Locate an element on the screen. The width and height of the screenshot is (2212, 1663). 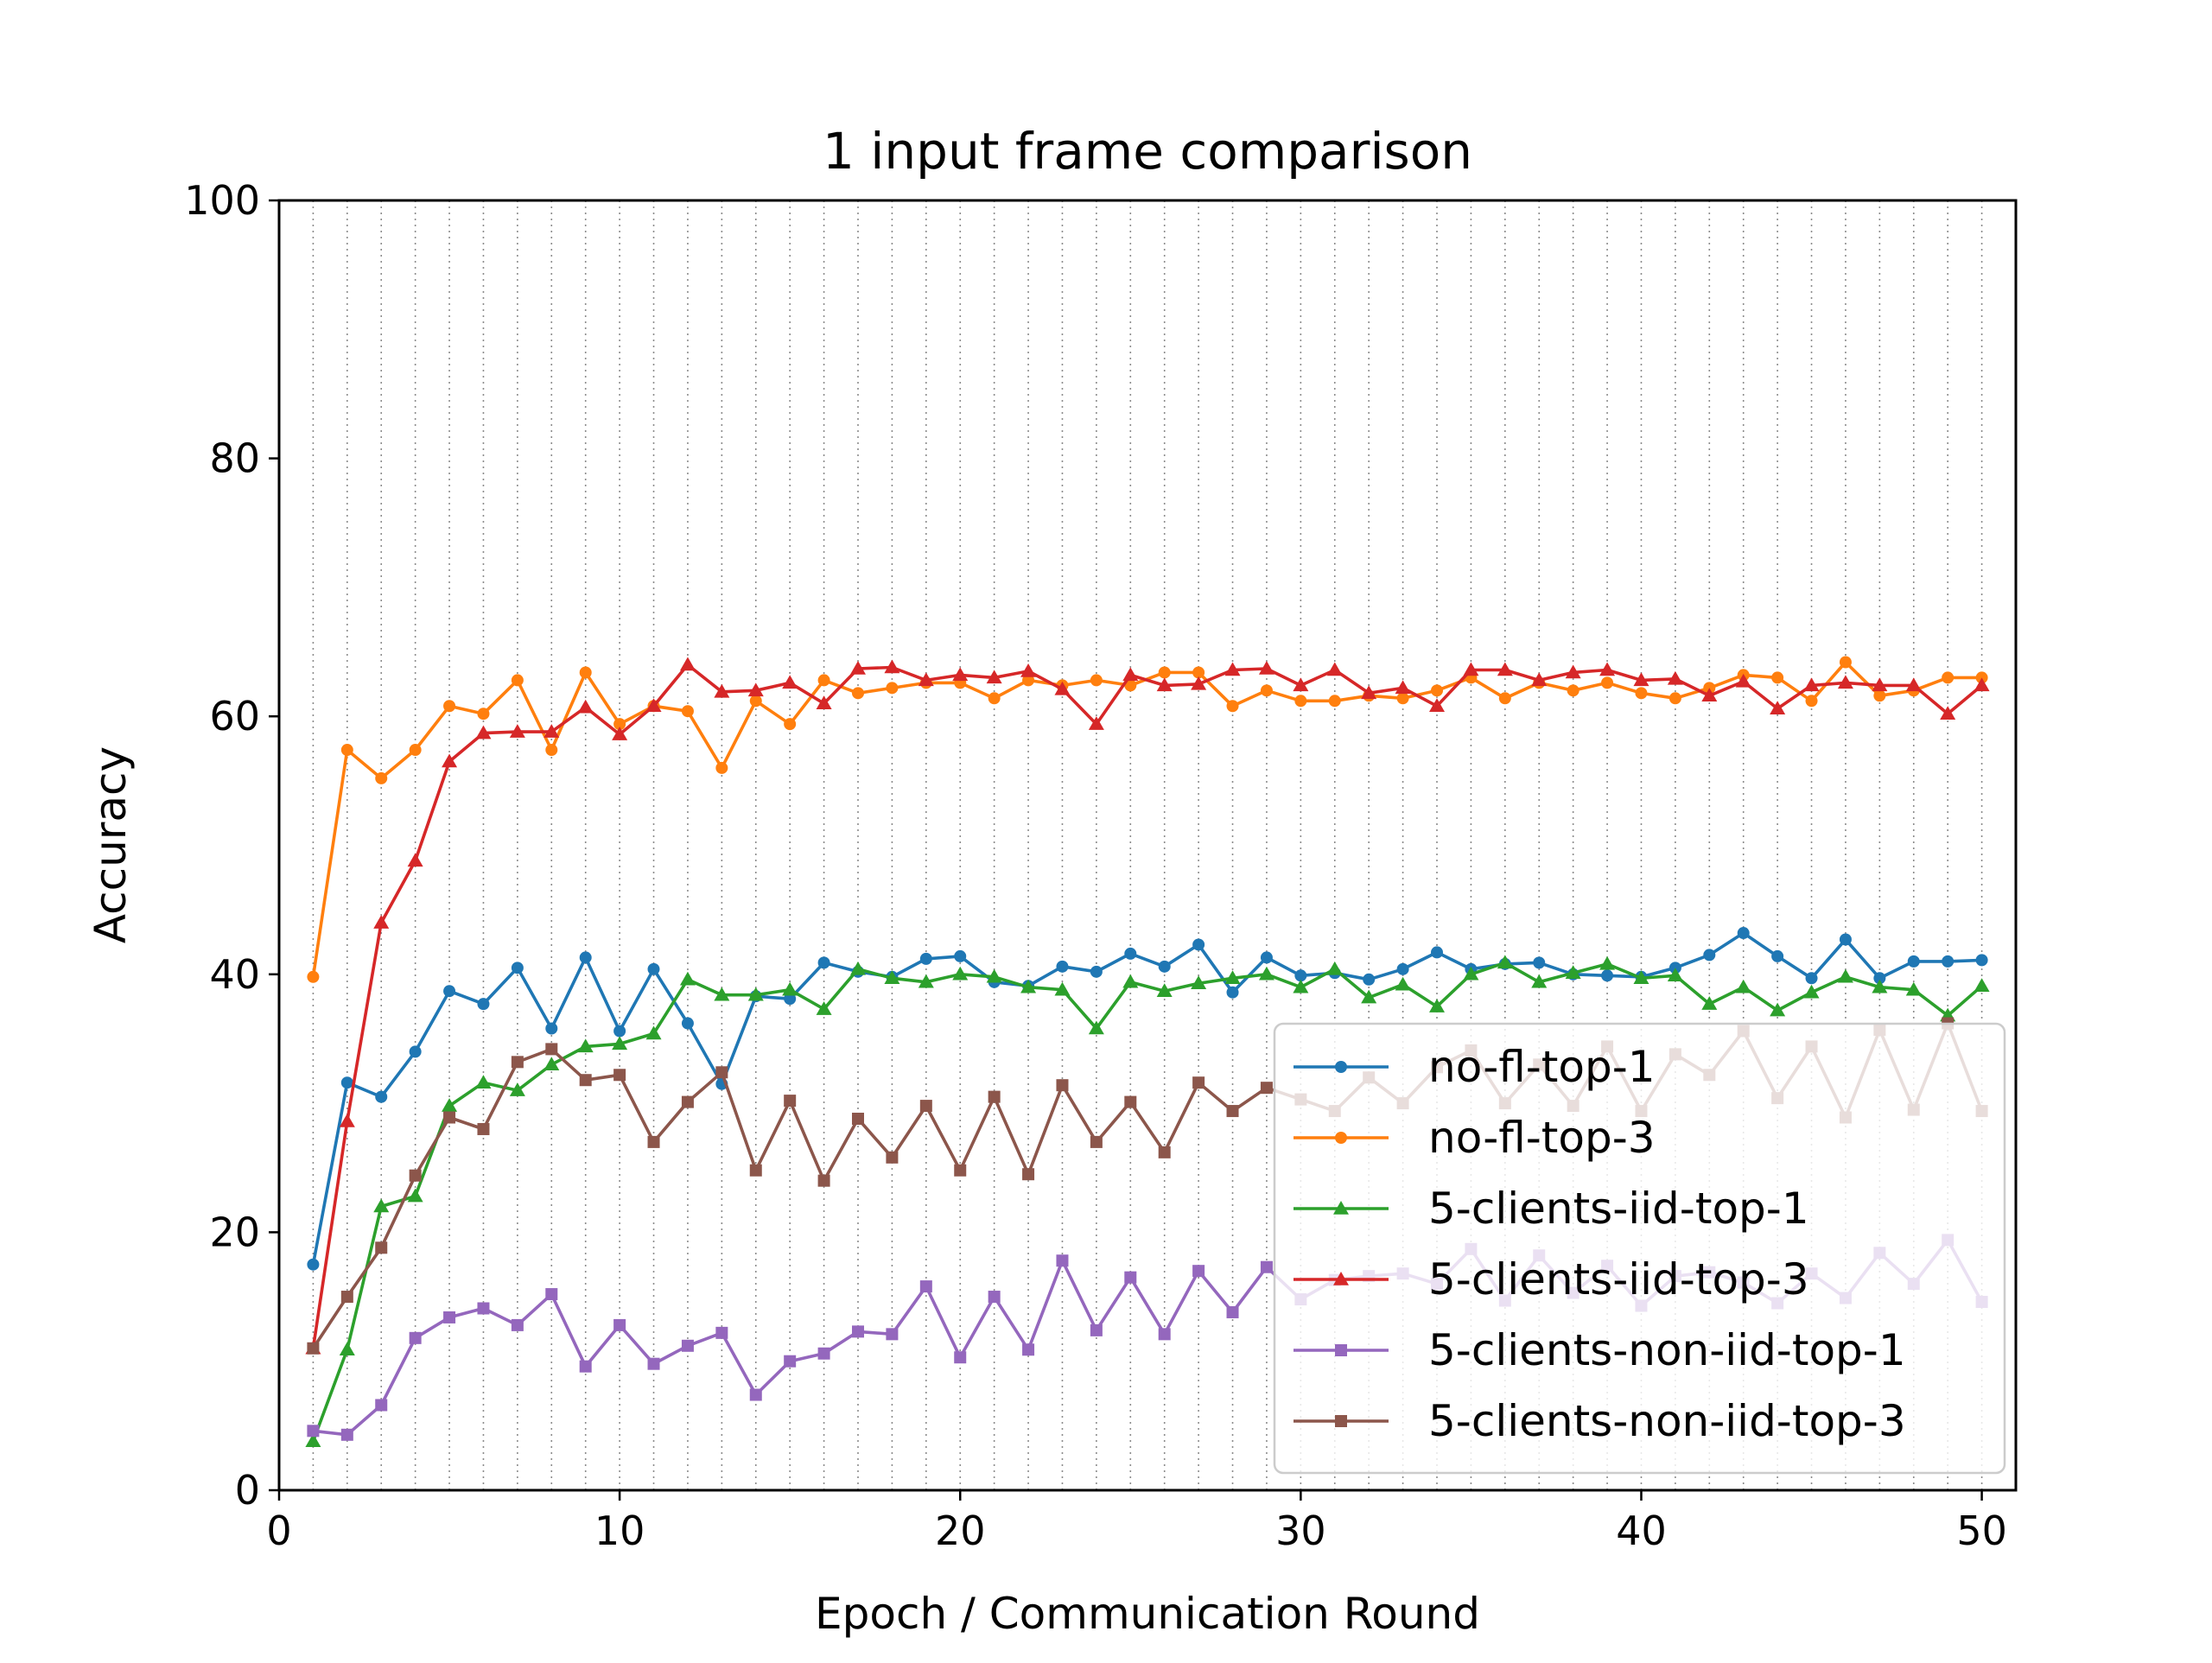
legend-label: 5-clients-non-iid-top-1 is located at coordinates (1667, 1350).